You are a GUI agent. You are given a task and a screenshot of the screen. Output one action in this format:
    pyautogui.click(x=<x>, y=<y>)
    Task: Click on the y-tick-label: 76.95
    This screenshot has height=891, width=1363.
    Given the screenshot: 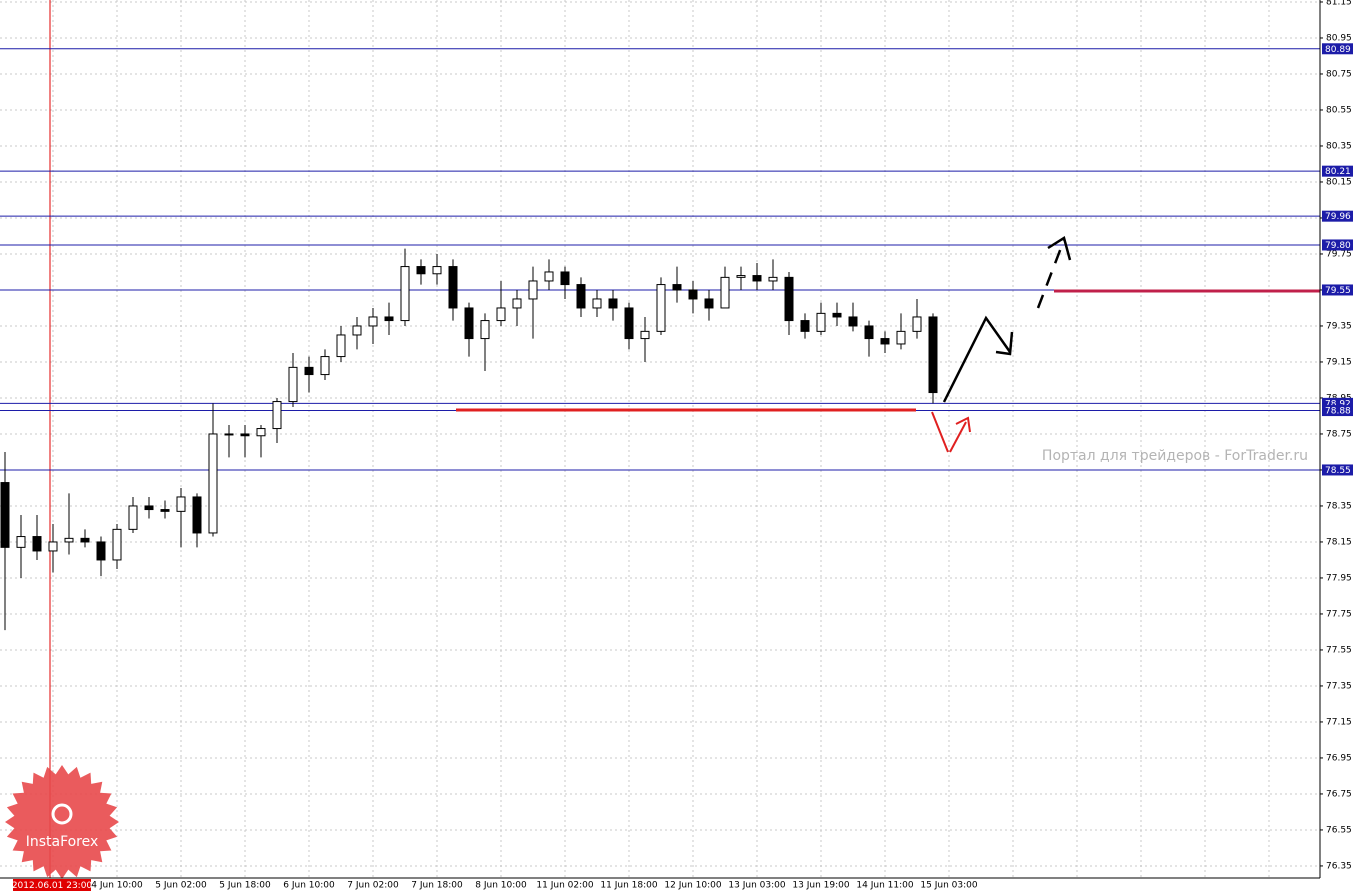 What is the action you would take?
    pyautogui.click(x=1339, y=758)
    